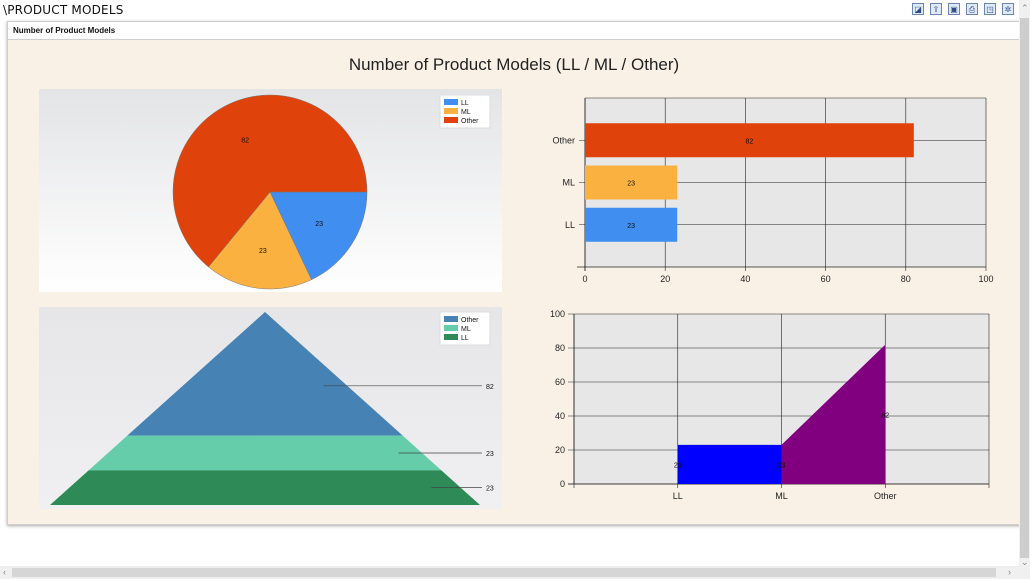 The height and width of the screenshot is (579, 1030). What do you see at coordinates (515, 10) in the screenshot?
I see `title-bar: \PRODUCT MODELS ◪ ⇪ ▣ ⎙ ◳ ✲` at bounding box center [515, 10].